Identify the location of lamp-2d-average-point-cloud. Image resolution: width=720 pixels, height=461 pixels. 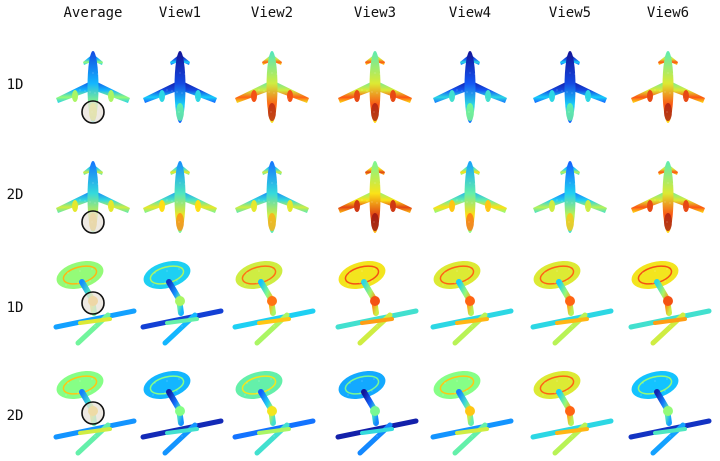
(93, 410).